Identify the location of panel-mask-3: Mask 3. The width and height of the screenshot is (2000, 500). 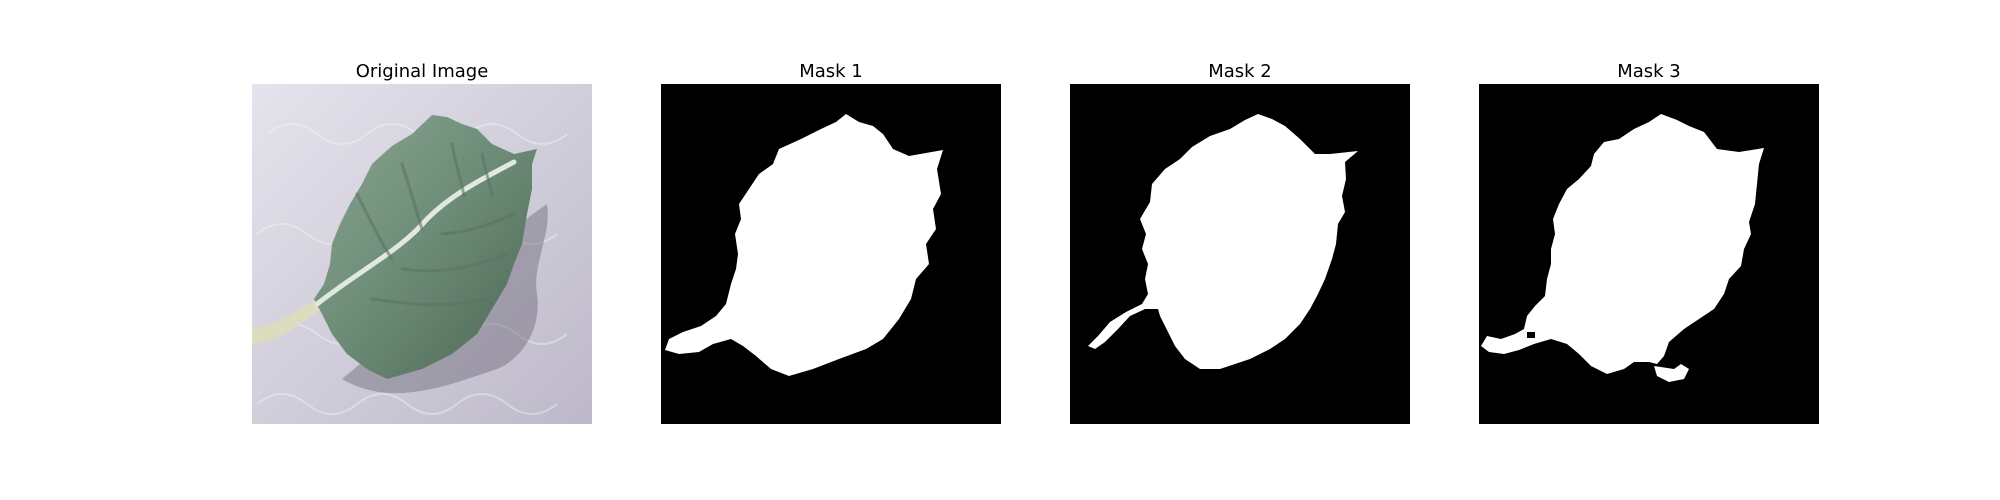
(1649, 242).